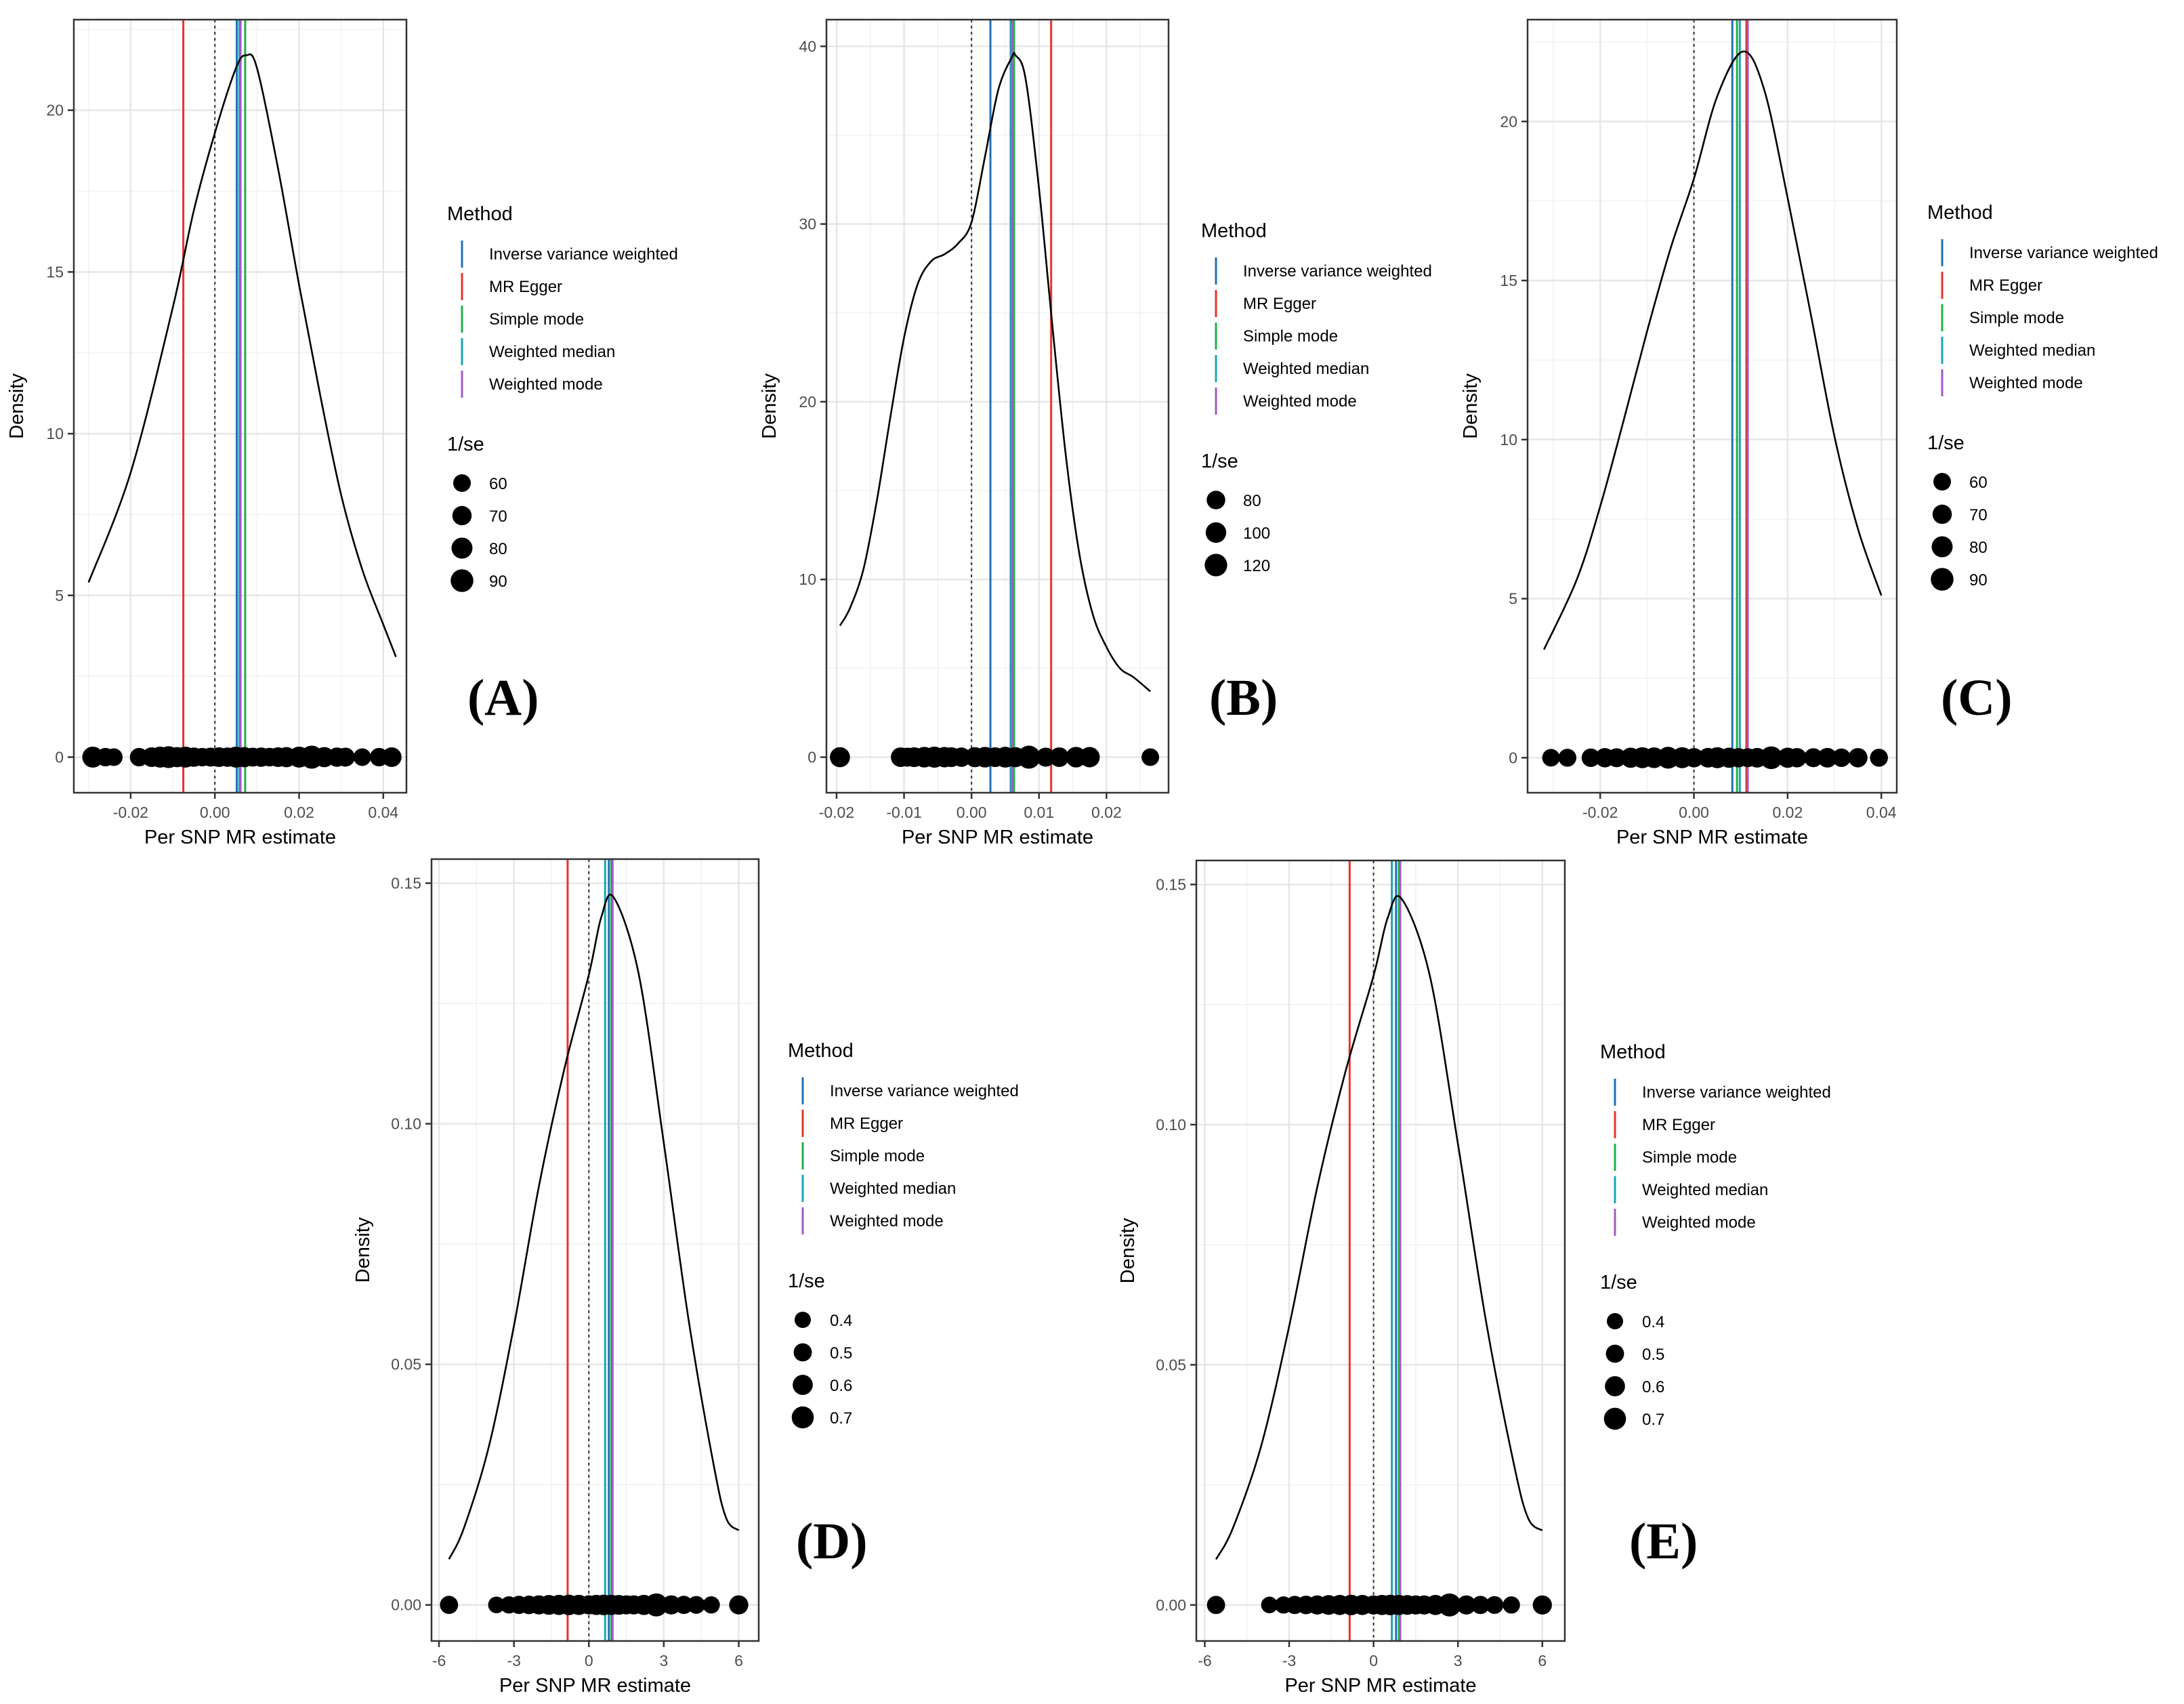  Describe the element at coordinates (807, 46) in the screenshot. I see `y-tick-label: 40` at that location.